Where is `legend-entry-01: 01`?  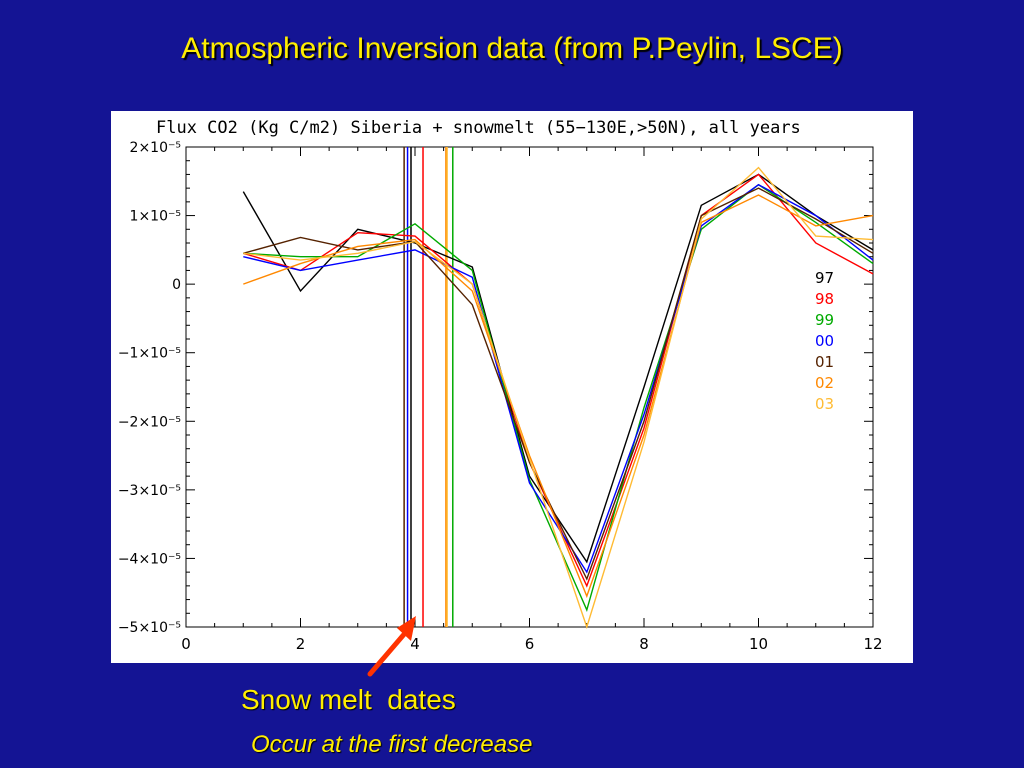 legend-entry-01: 01 is located at coordinates (824, 362).